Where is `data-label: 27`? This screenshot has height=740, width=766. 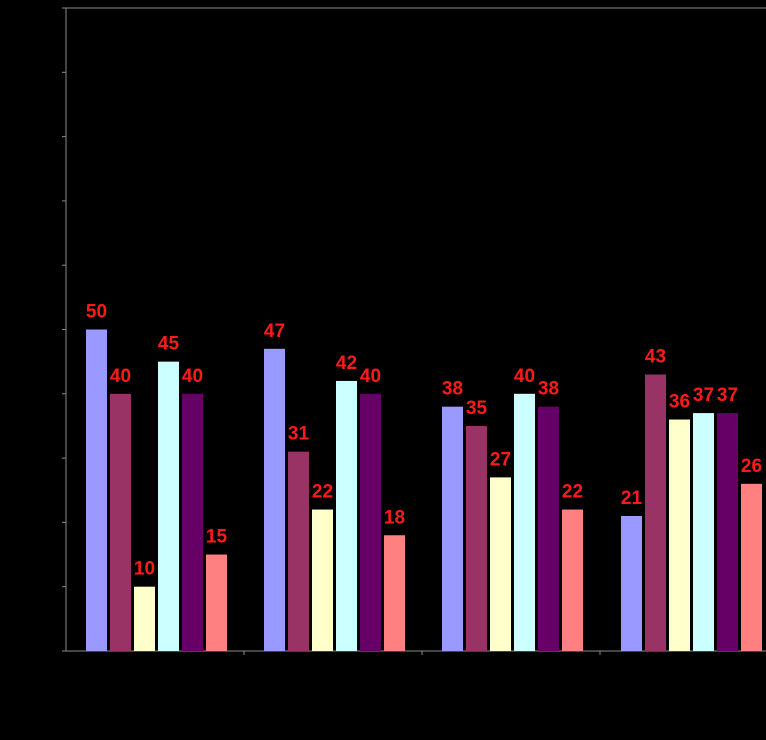
data-label: 27 is located at coordinates (500, 459).